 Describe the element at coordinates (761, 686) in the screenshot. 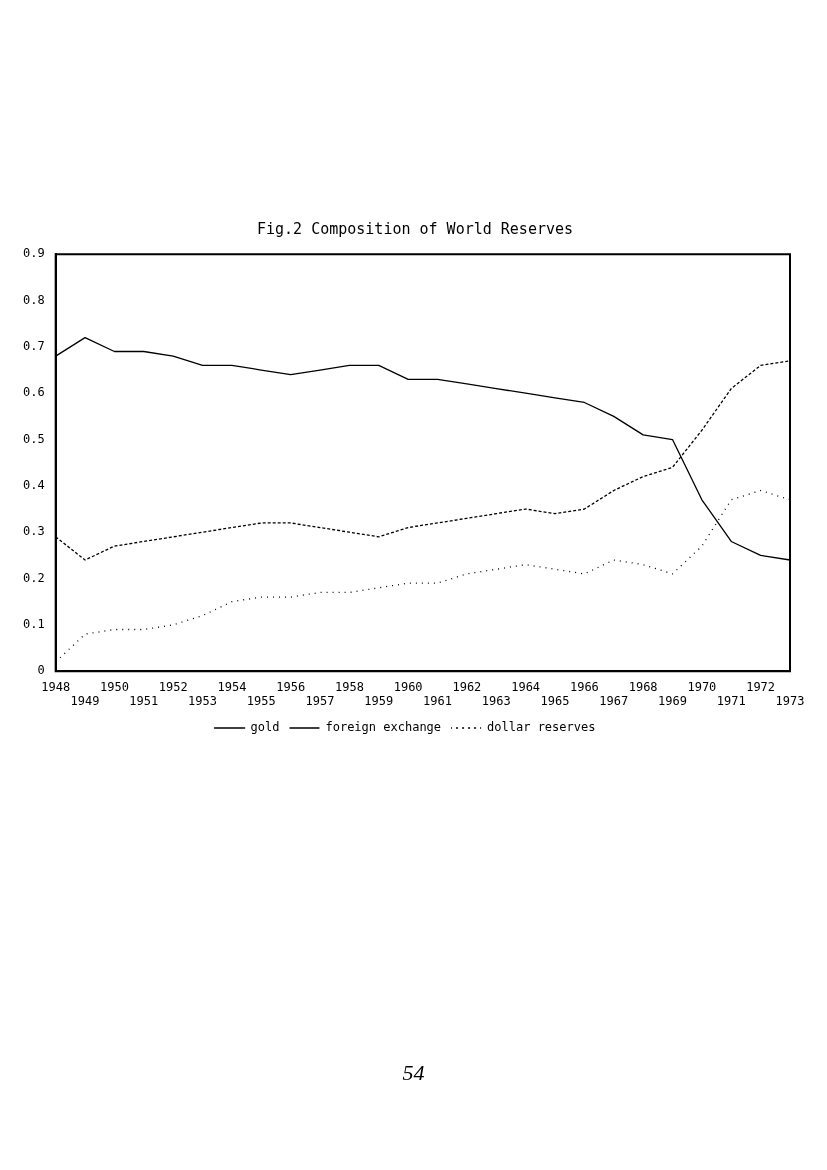

I see `x-tick-label: 1972` at that location.